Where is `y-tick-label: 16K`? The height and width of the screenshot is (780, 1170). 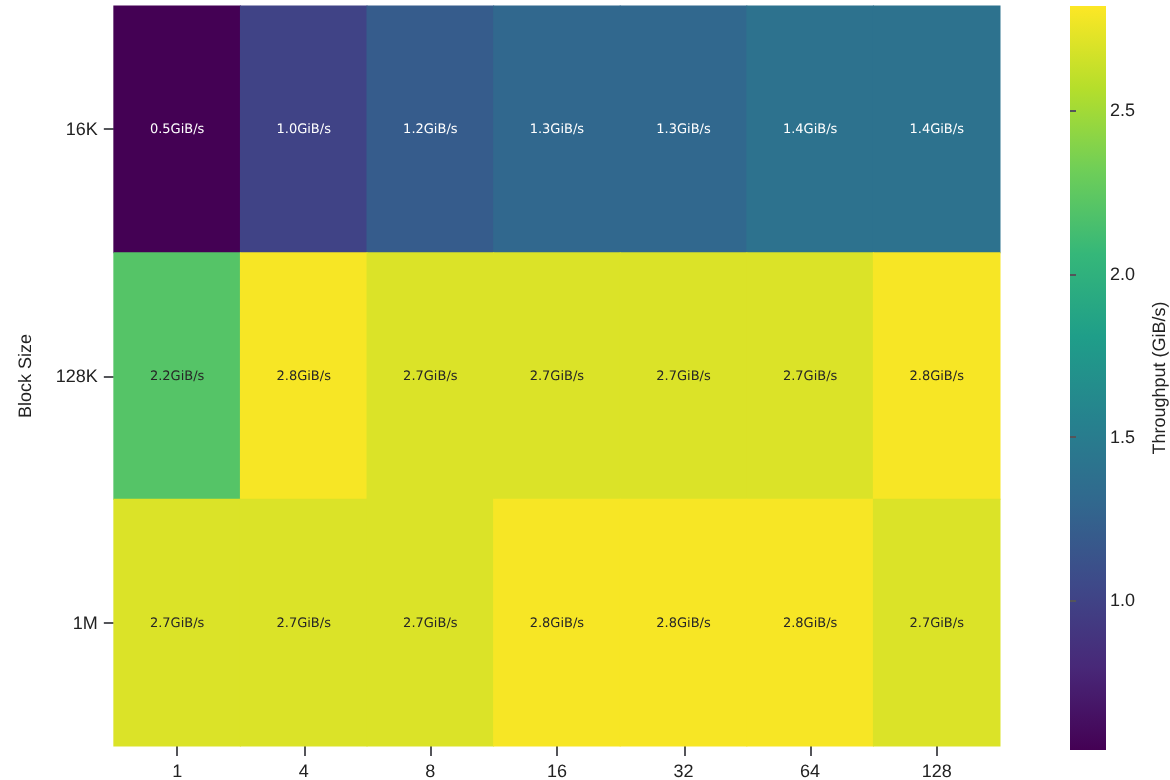 y-tick-label: 16K is located at coordinates (81, 129).